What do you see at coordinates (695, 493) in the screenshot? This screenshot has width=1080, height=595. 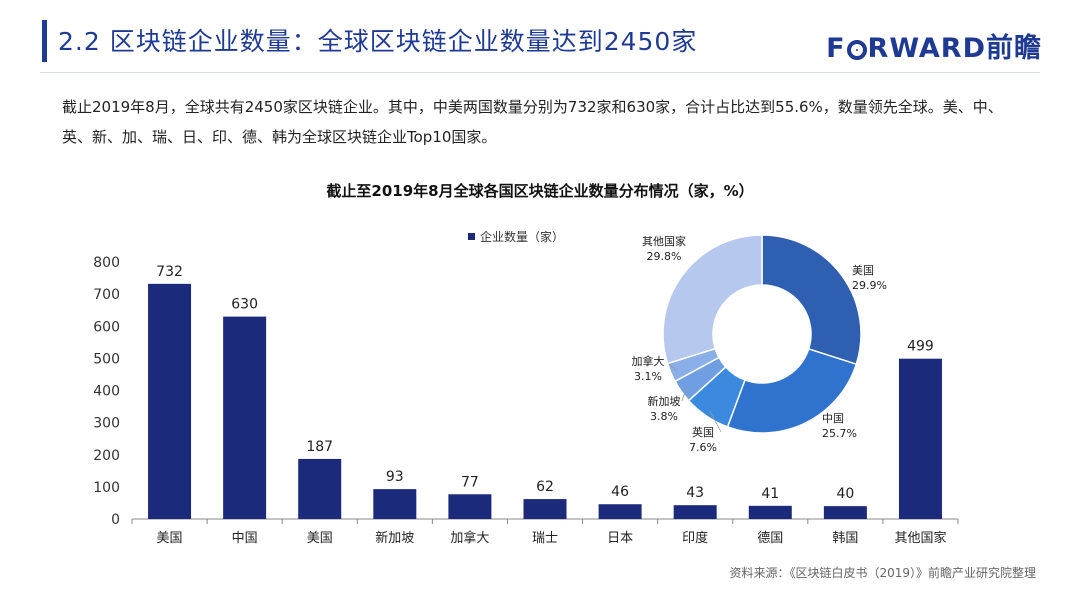 I see `bar-value-label: 43` at bounding box center [695, 493].